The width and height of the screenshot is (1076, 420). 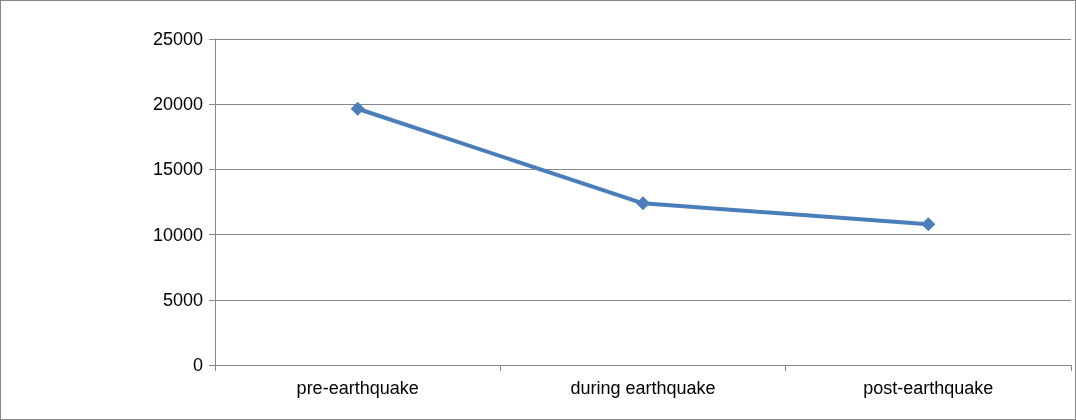 I want to click on y-tick-label: 15000, so click(x=177, y=169).